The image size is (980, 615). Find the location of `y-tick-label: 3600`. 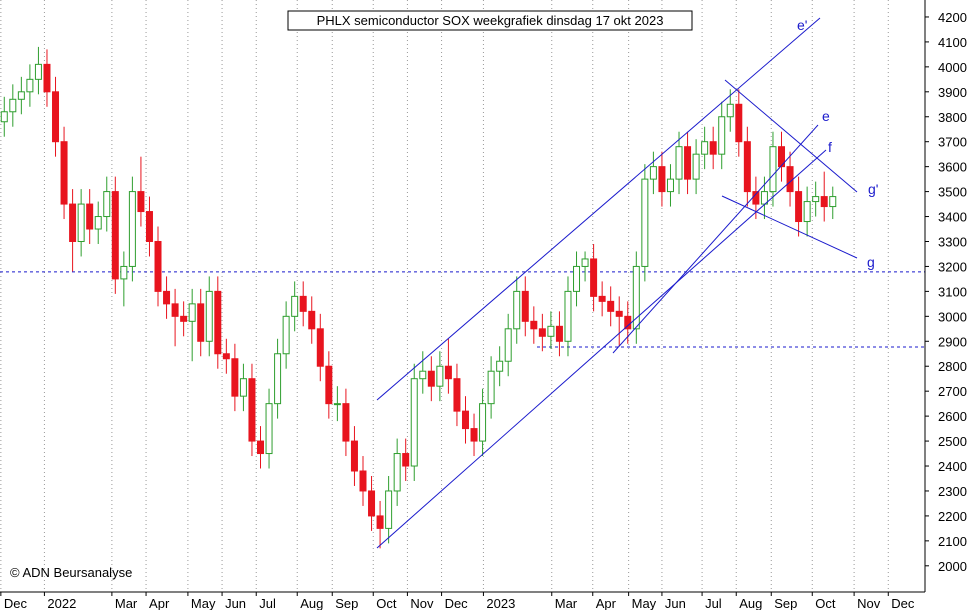

y-tick-label: 3600 is located at coordinates (952, 167).